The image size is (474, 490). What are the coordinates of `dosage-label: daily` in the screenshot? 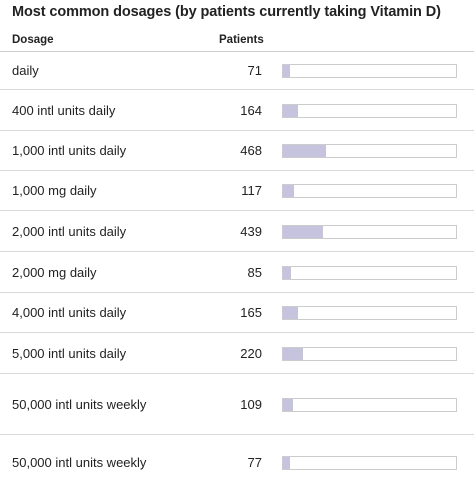 It's located at (25, 70).